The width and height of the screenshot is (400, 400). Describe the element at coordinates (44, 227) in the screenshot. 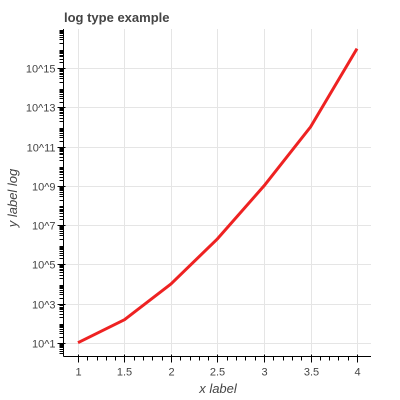

I see `y-tick-label: 10^7` at that location.